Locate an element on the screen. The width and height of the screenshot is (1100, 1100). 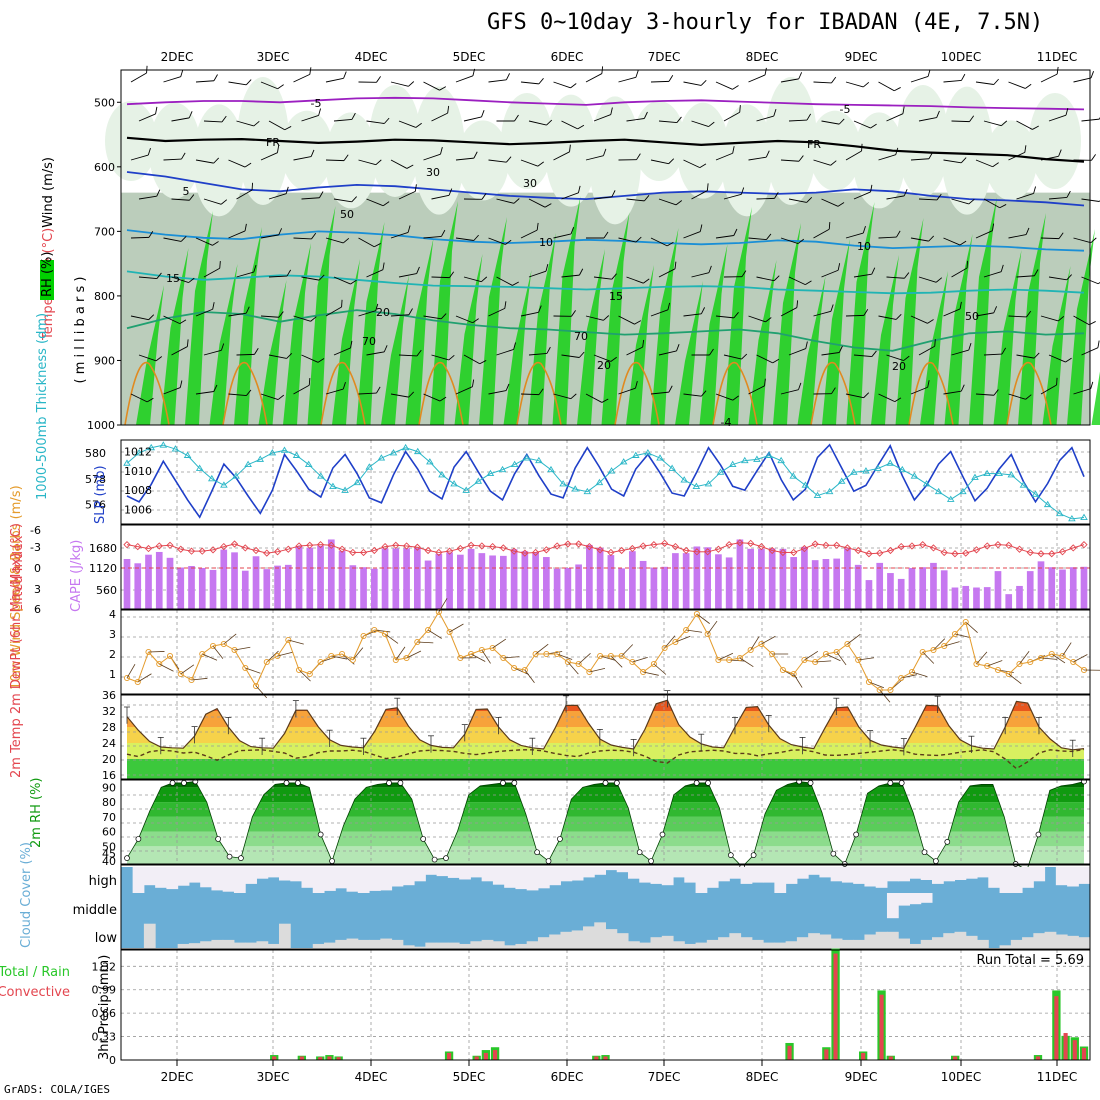
contour-label: 30 is located at coordinates (433, 172).